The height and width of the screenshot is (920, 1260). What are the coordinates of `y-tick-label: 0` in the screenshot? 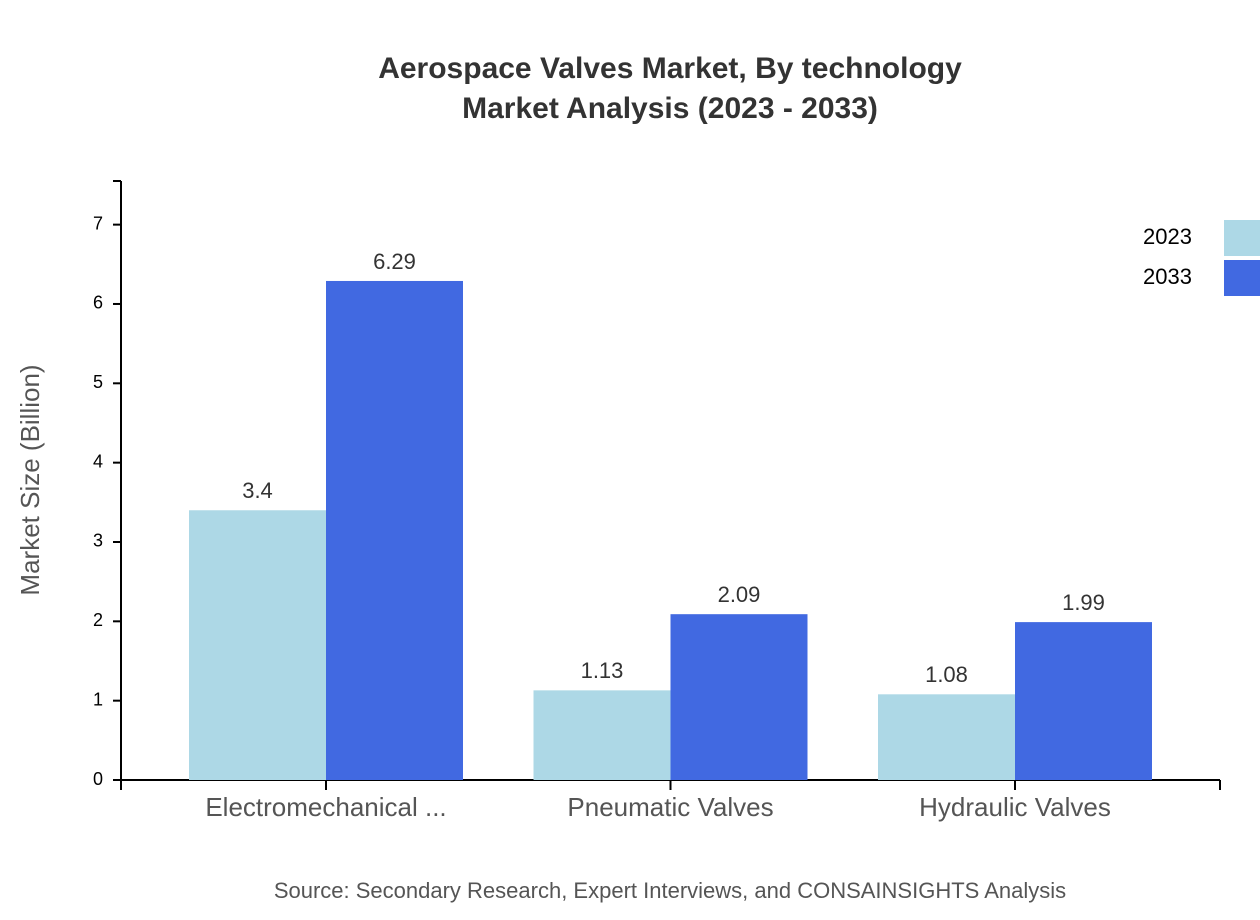 It's located at (98, 779).